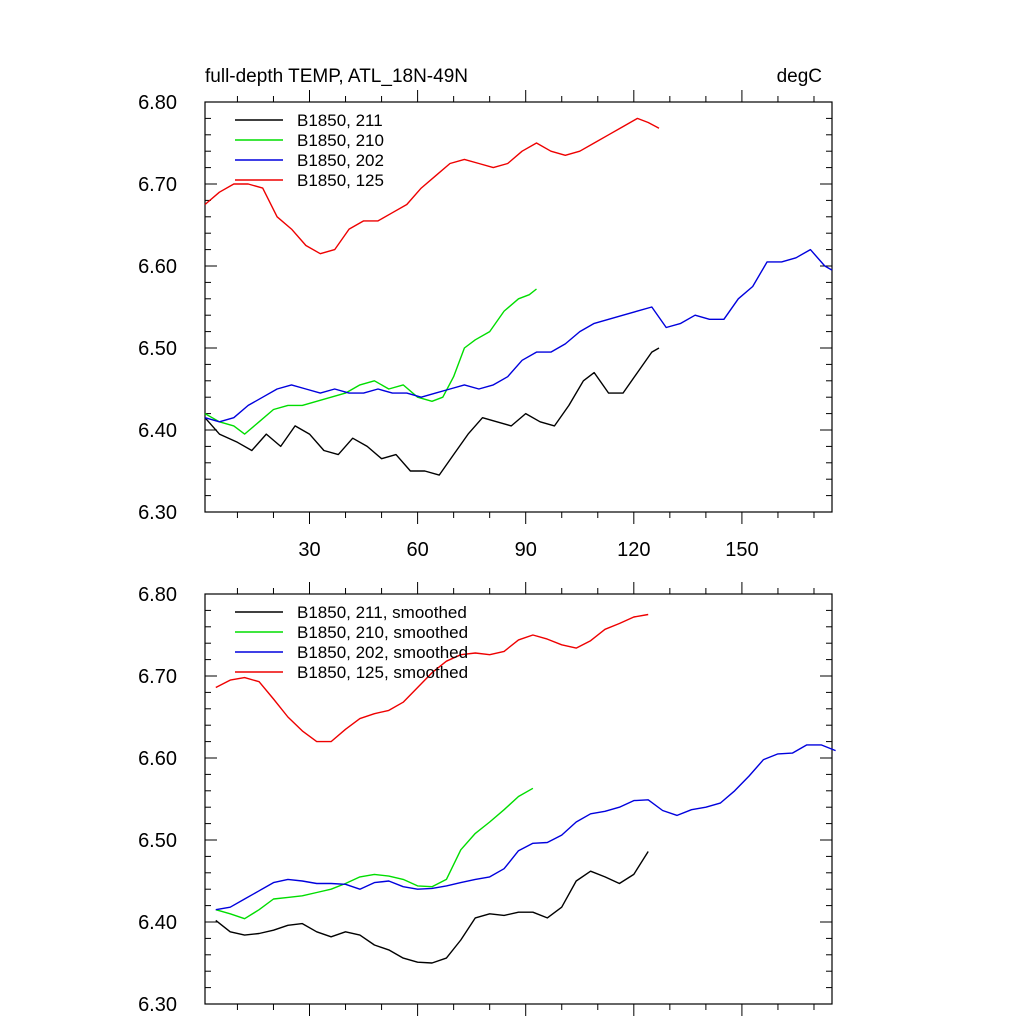 The image size is (1024, 1024). Describe the element at coordinates (417, 550) in the screenshot. I see `x-tick-label: 60` at that location.